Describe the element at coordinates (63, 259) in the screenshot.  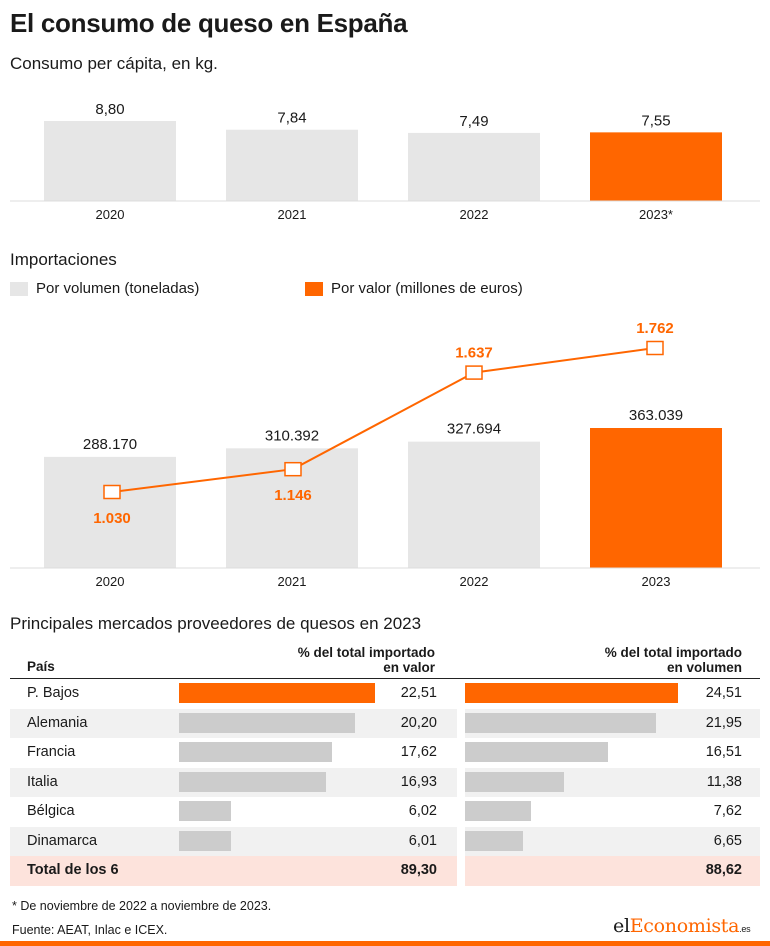
I see `imports-section-title: Importaciones` at that location.